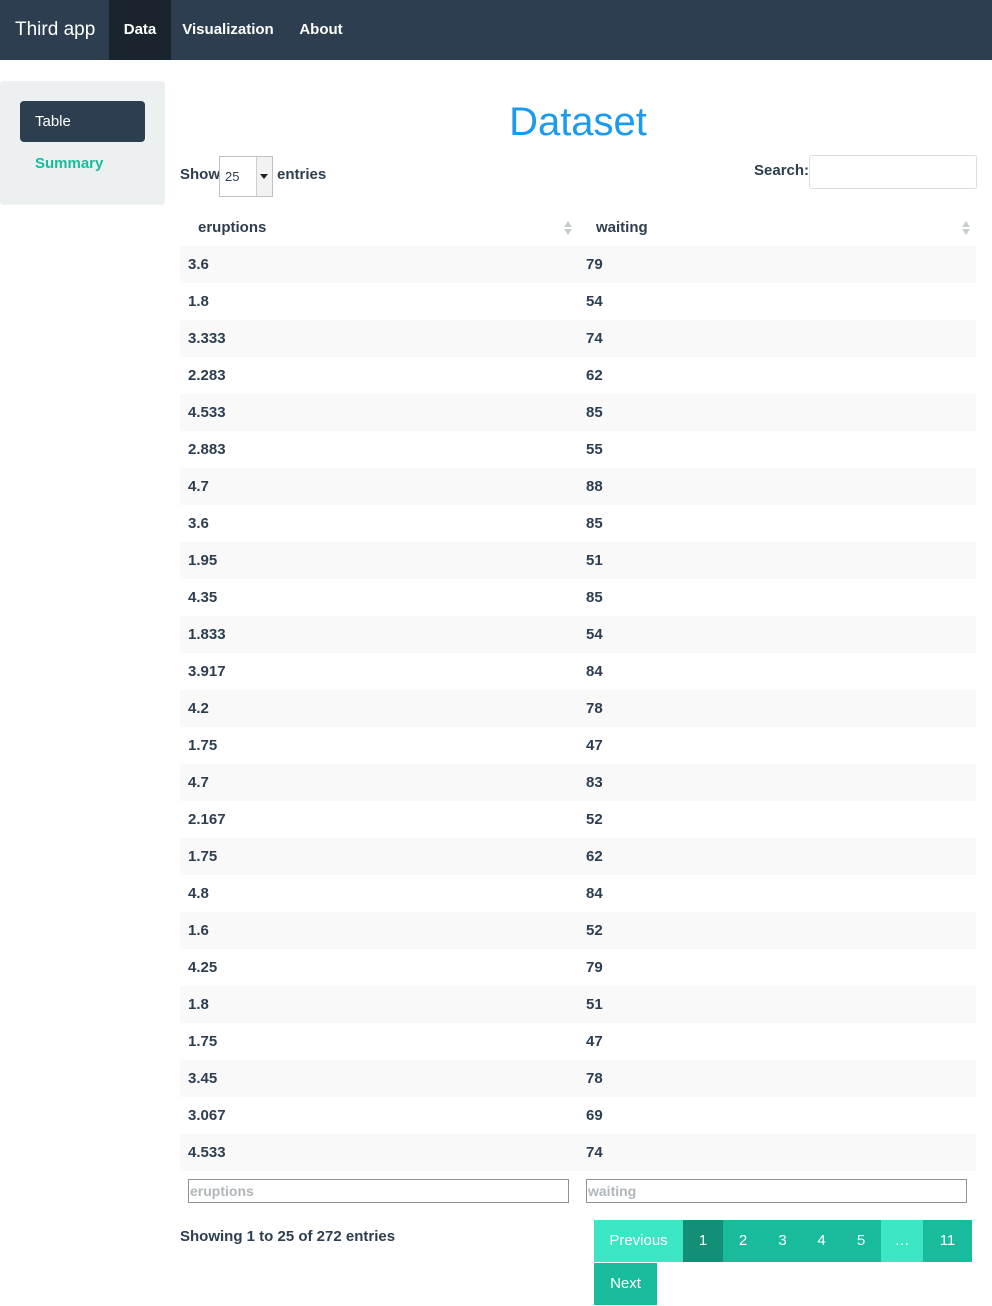 The image size is (992, 1306). What do you see at coordinates (578, 338) in the screenshot?
I see `table-row: 3.333 74` at bounding box center [578, 338].